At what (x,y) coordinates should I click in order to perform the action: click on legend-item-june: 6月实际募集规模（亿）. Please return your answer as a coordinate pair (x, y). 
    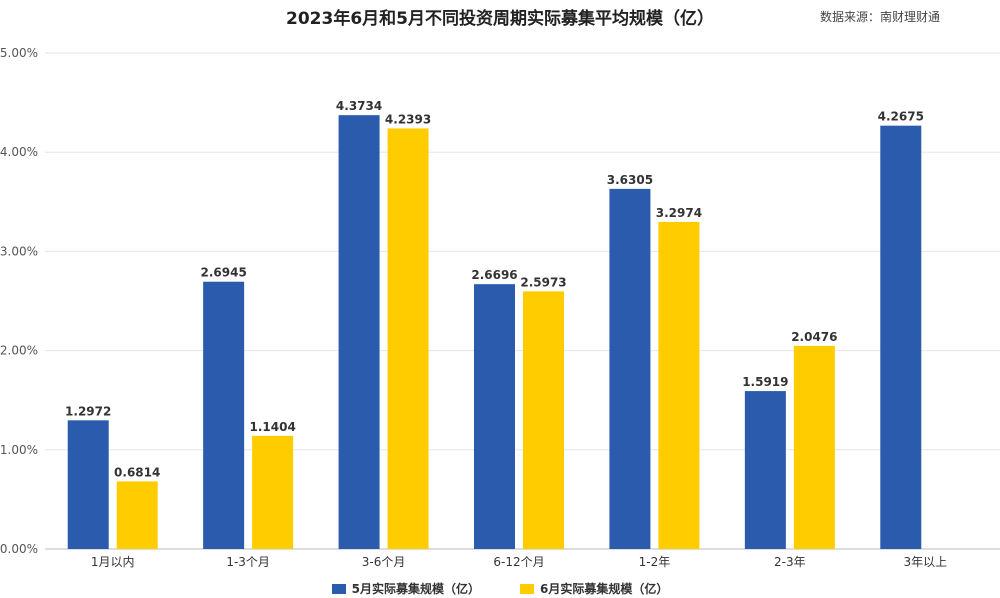
    Looking at the image, I should click on (594, 588).